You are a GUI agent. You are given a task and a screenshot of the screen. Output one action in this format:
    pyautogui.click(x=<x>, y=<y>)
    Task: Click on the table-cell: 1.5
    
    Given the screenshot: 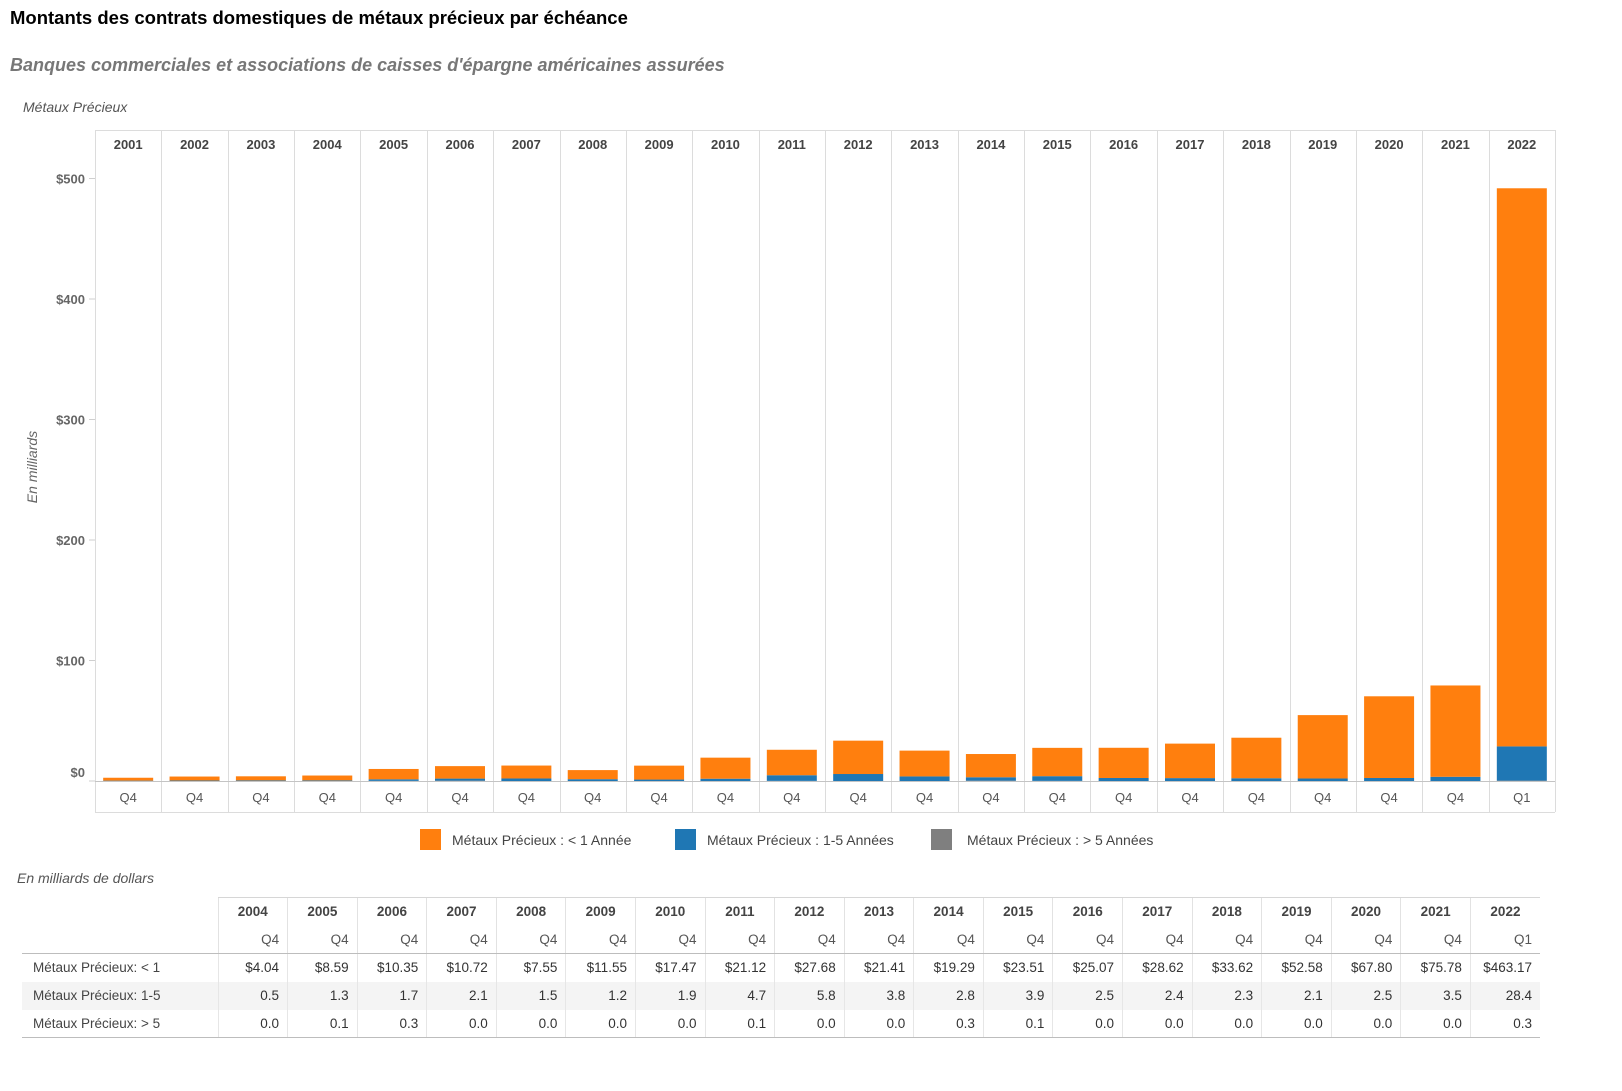 What is the action you would take?
    pyautogui.click(x=530, y=995)
    